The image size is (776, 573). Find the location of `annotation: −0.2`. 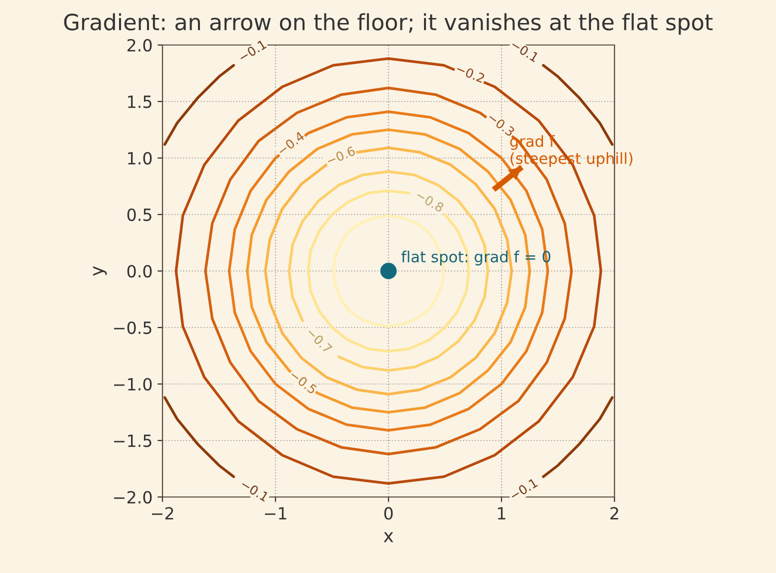

annotation: −0.2 is located at coordinates (470, 74).